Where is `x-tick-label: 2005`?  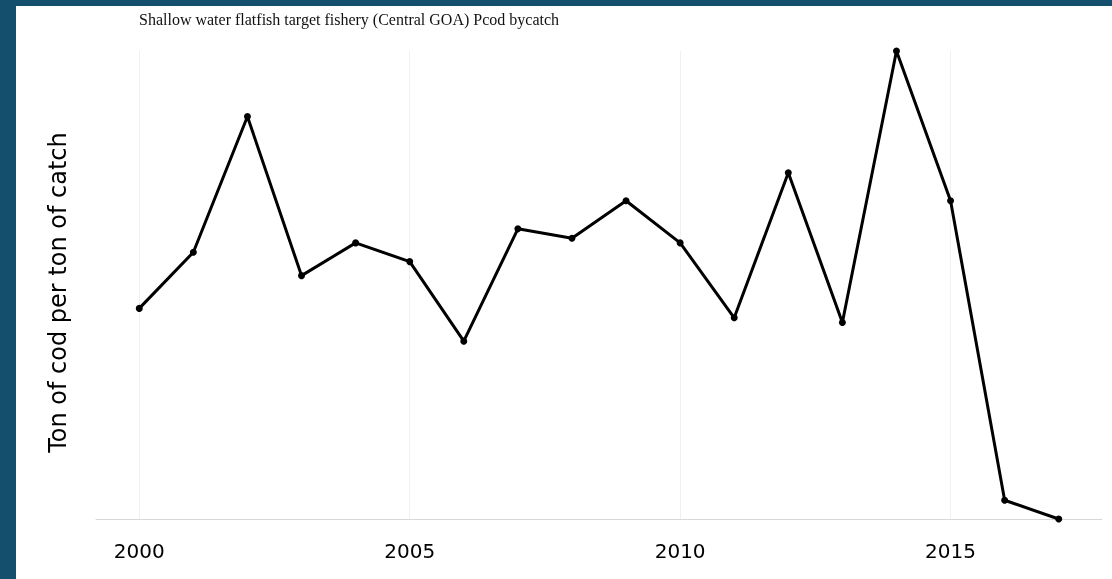
x-tick-label: 2005 is located at coordinates (410, 551).